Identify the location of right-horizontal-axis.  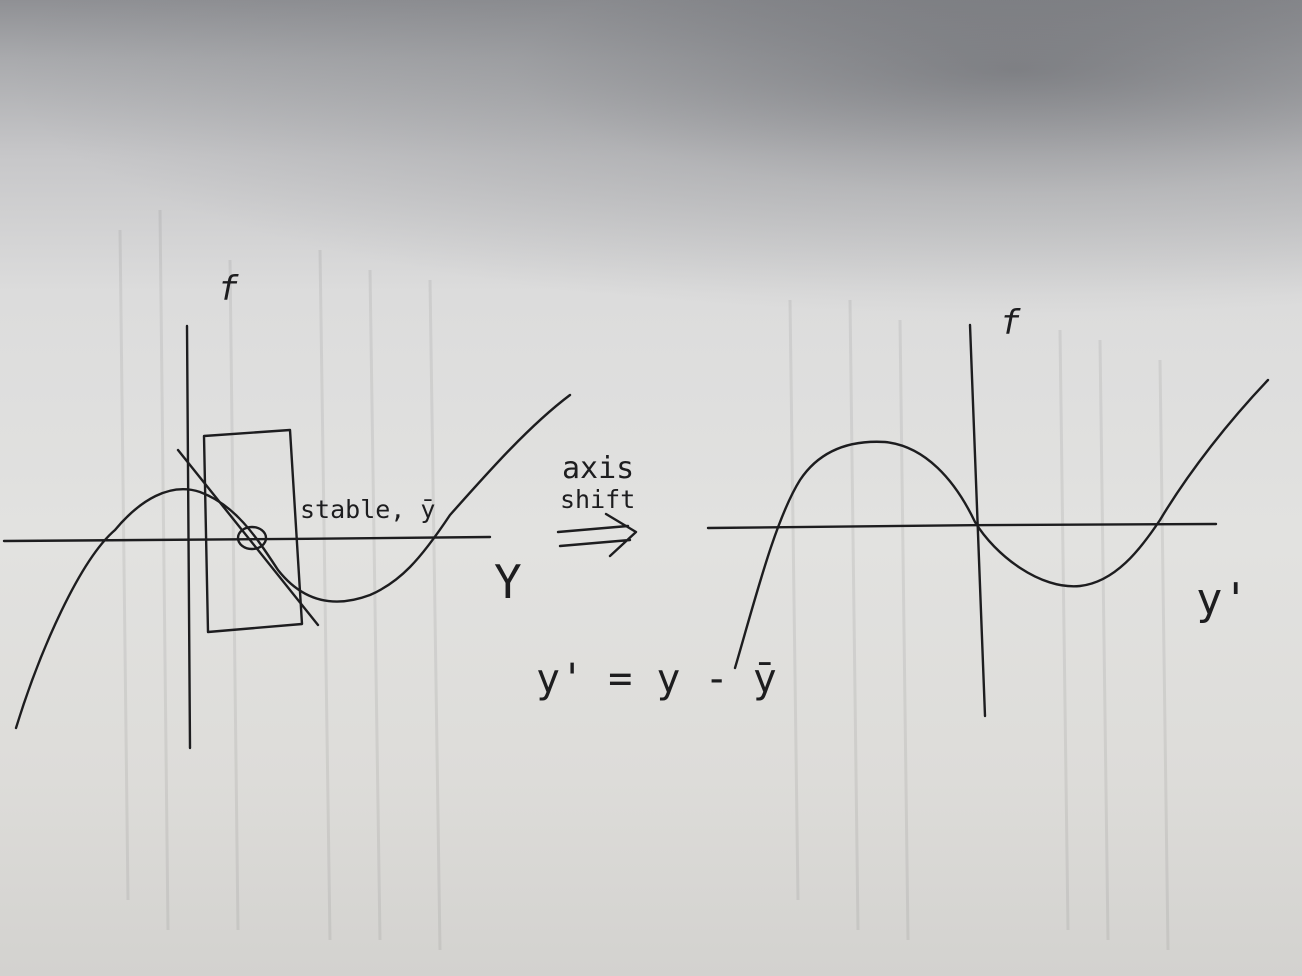
(962, 526).